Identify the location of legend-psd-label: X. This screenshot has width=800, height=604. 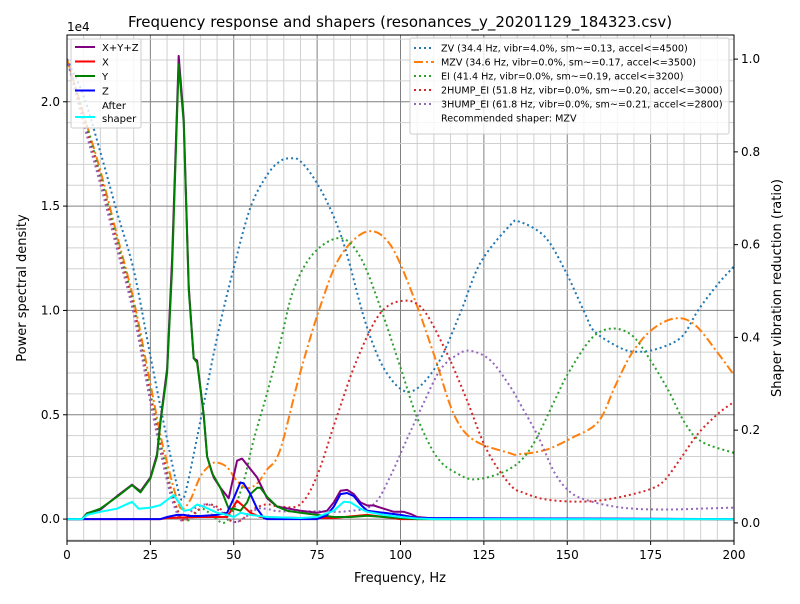
(105, 63).